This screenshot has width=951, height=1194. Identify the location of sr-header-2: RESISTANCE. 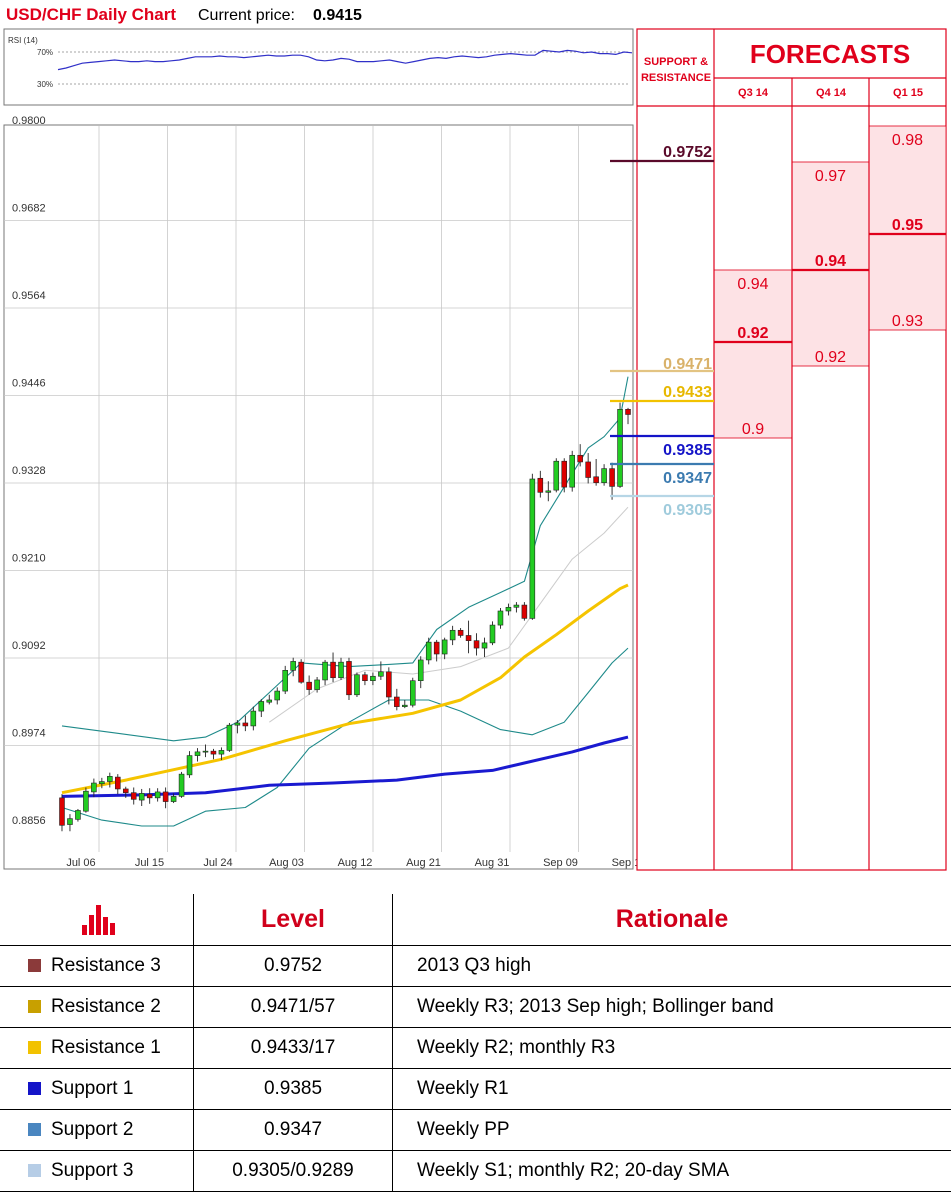
(676, 78).